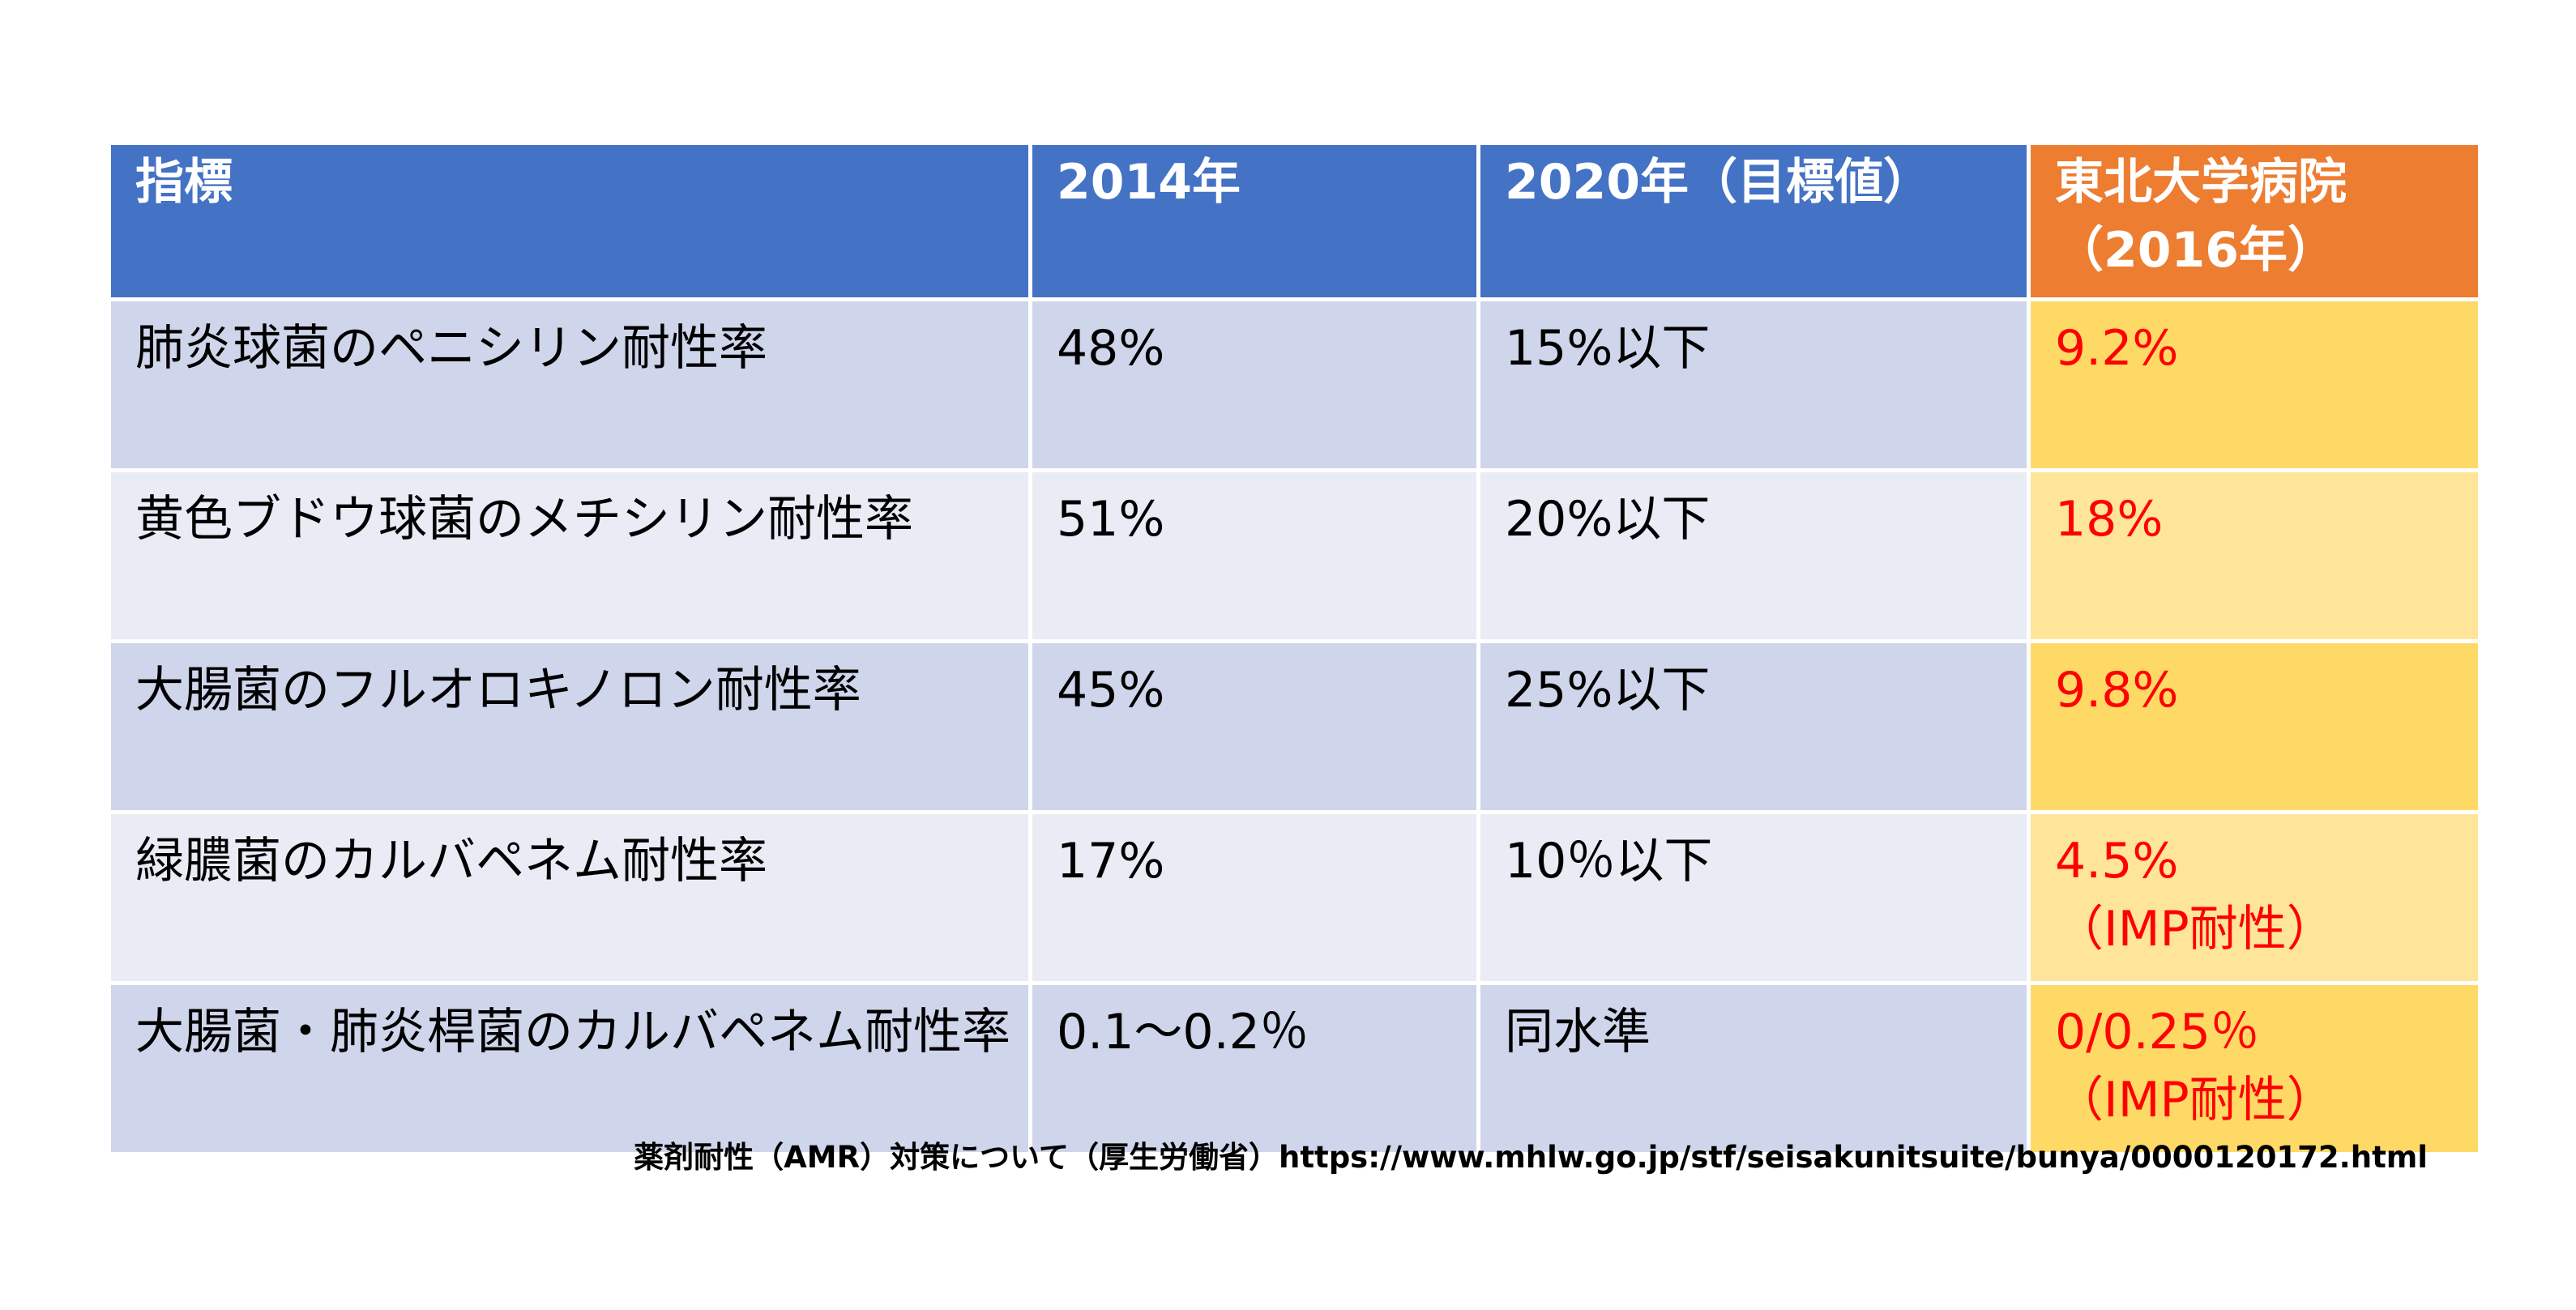 The height and width of the screenshot is (1310, 2576). What do you see at coordinates (569, 384) in the screenshot?
I see `cell-indicator: 肺炎球菌のペニシリン耐性率` at bounding box center [569, 384].